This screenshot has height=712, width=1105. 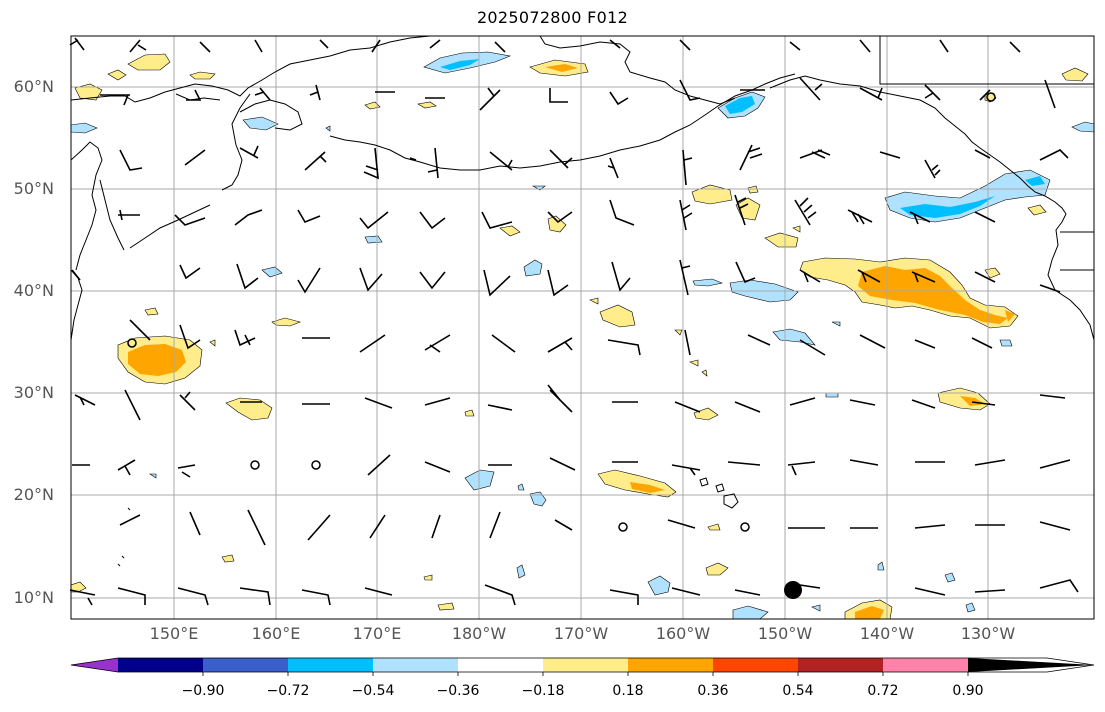 What do you see at coordinates (552, 17) in the screenshot?
I see `chart-title: 2025072800 F012` at bounding box center [552, 17].